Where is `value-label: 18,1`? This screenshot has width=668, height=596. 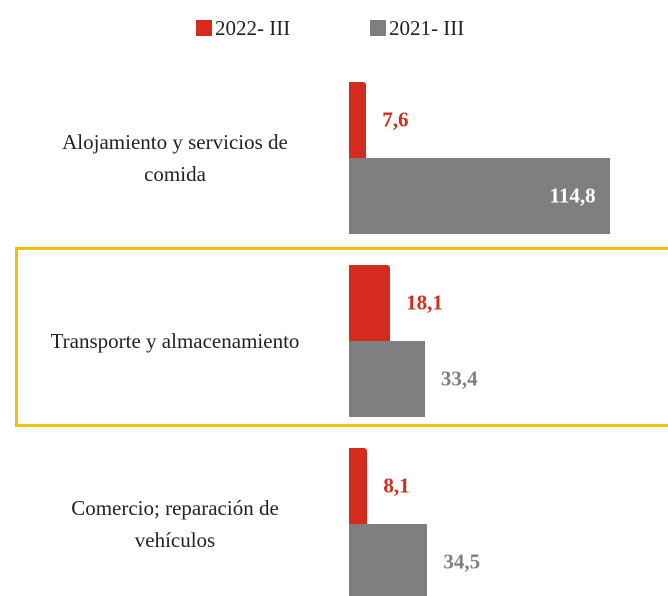 value-label: 18,1 is located at coordinates (424, 302).